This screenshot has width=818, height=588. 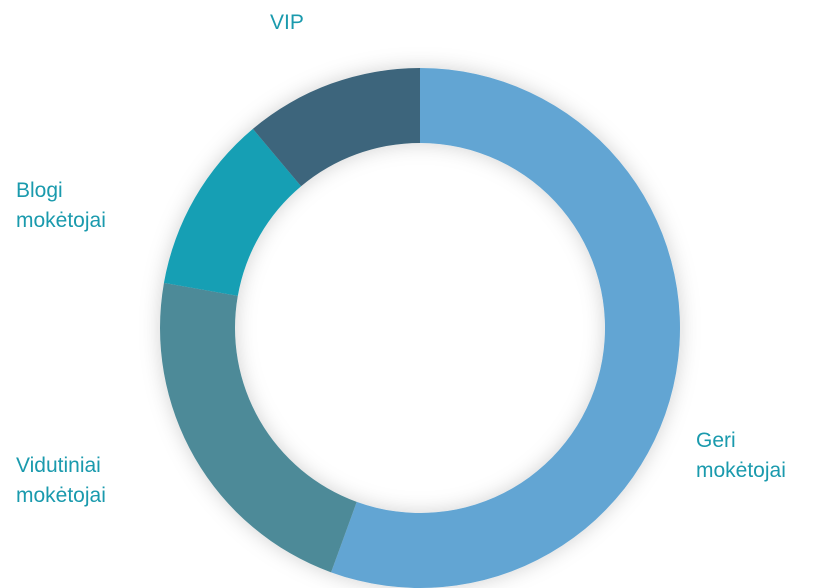 What do you see at coordinates (61, 205) in the screenshot?
I see `slice-label: Blogi mokėtojai` at bounding box center [61, 205].